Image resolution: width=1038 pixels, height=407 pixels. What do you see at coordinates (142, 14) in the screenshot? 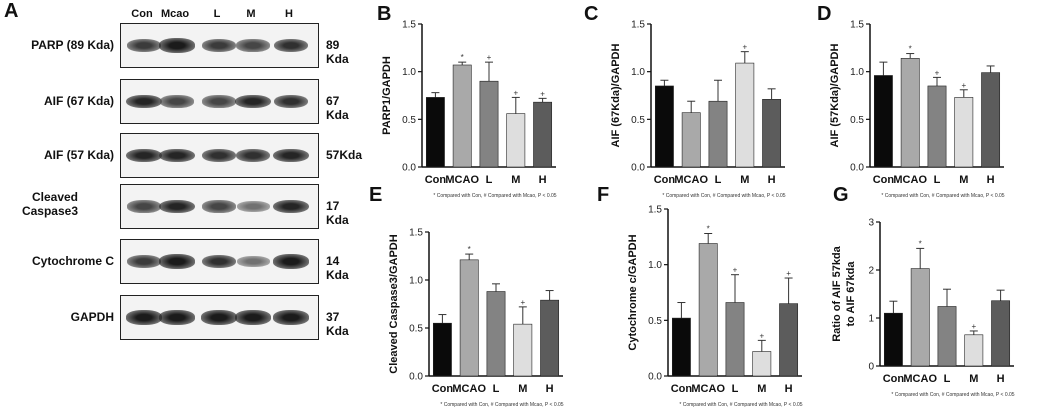
I see `blot-lane-header: Con` at bounding box center [142, 14].